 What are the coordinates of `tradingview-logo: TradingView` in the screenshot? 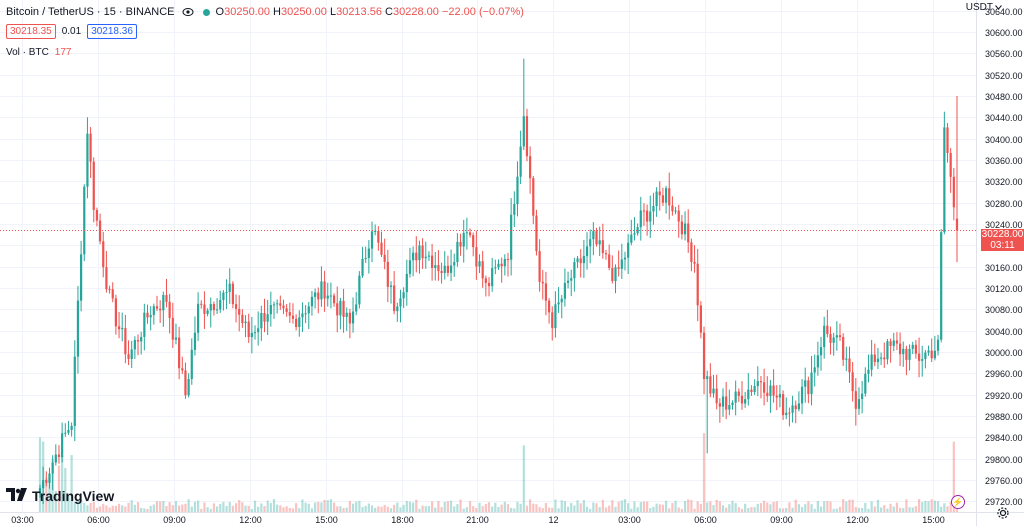 It's located at (60, 496).